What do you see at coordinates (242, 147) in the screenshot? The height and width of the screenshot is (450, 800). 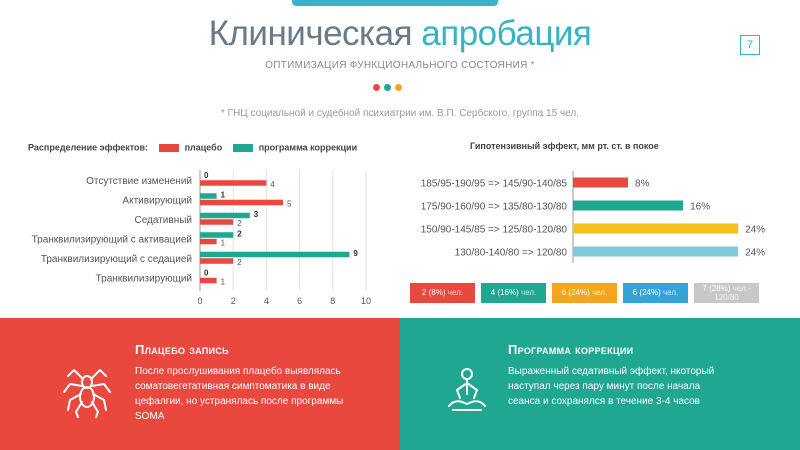 I see `legend-swatch-correction` at bounding box center [242, 147].